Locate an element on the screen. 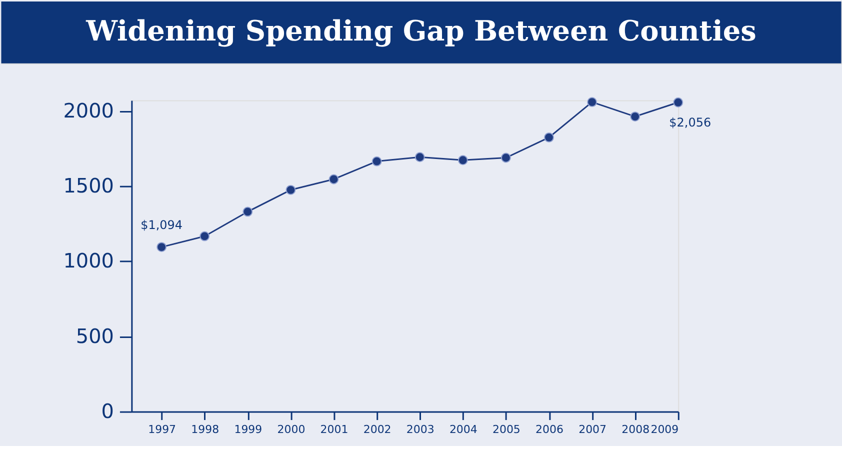  x-tick-label: 2006 is located at coordinates (550, 429).